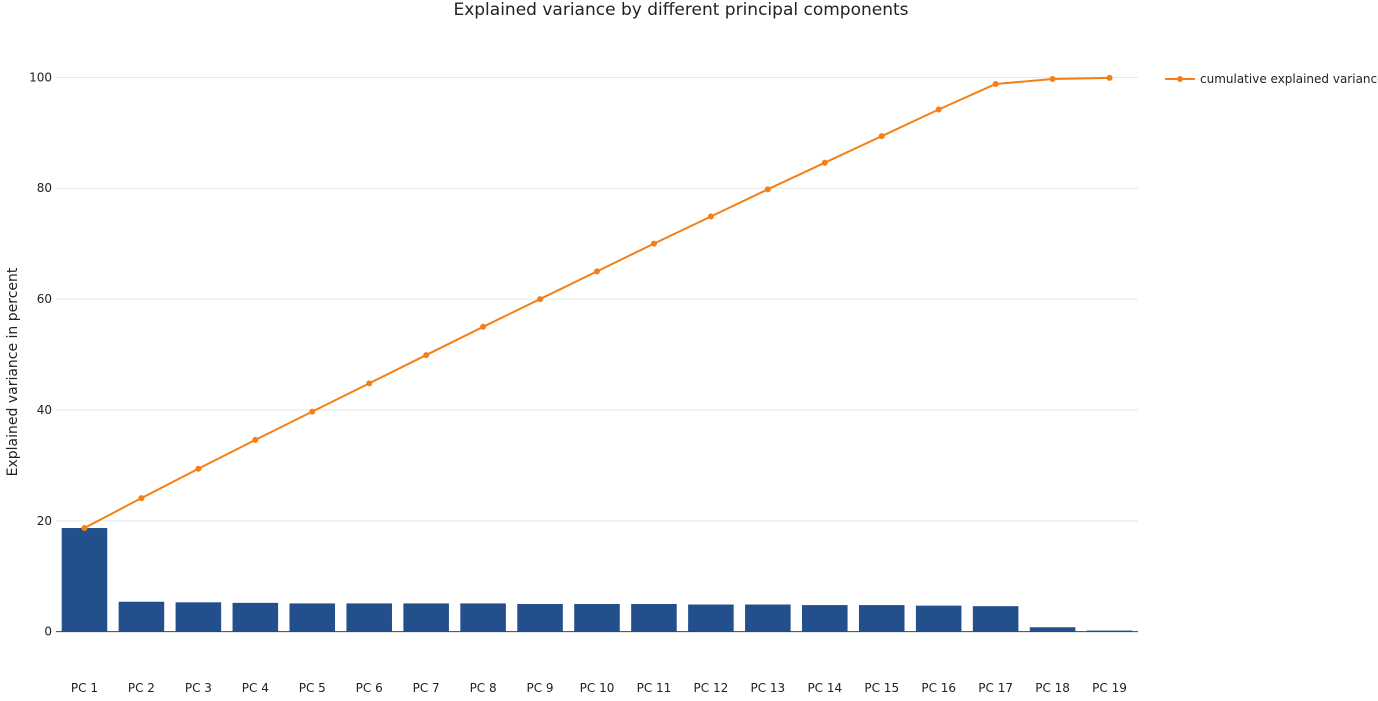  I want to click on y-tick-labels: 0 20 40 60 80 100, so click(40, 354).